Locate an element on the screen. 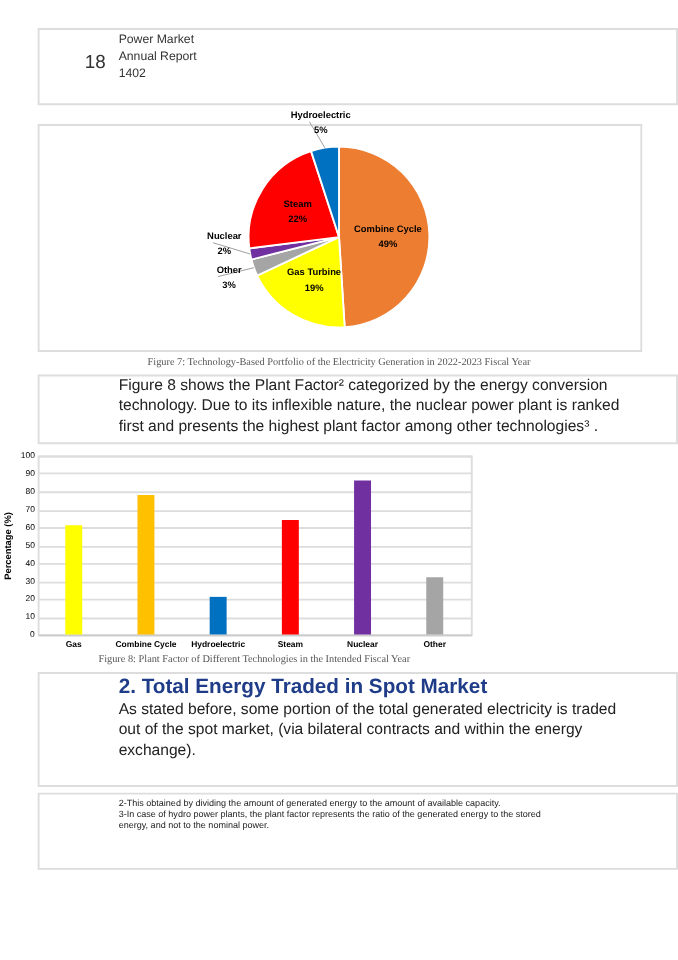 The image size is (678, 960). text: 2. Total Energy Traded in Spot Market is located at coordinates (303, 687).